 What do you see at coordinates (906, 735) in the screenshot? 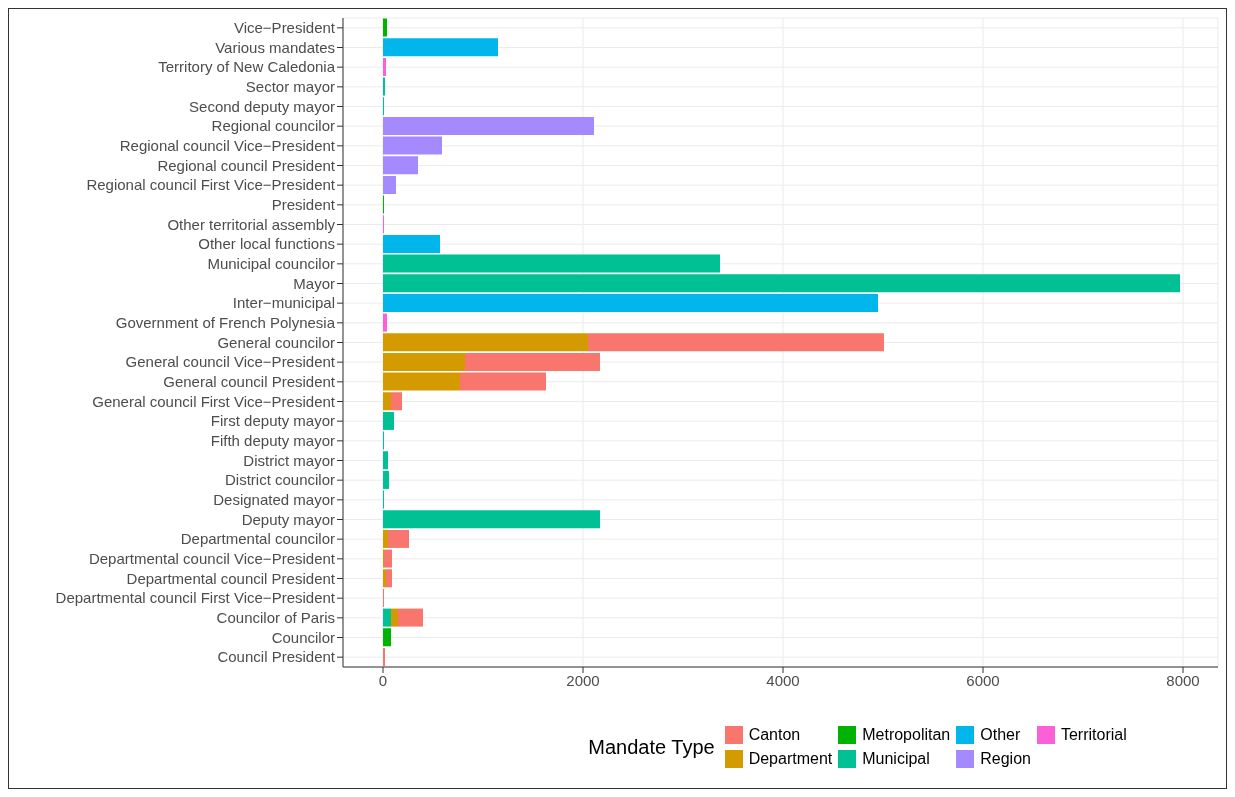
I see `legend-label: Metropolitan` at bounding box center [906, 735].